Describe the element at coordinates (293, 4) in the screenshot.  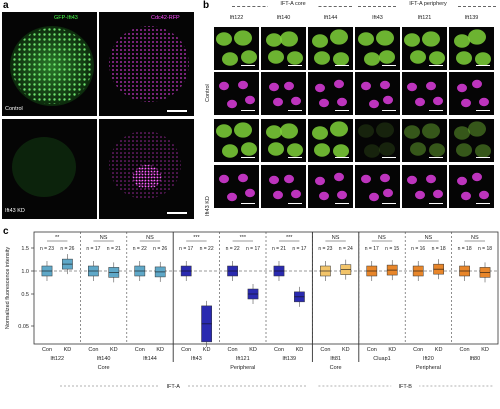
I see `group-core-label: IFT-A core` at that location.